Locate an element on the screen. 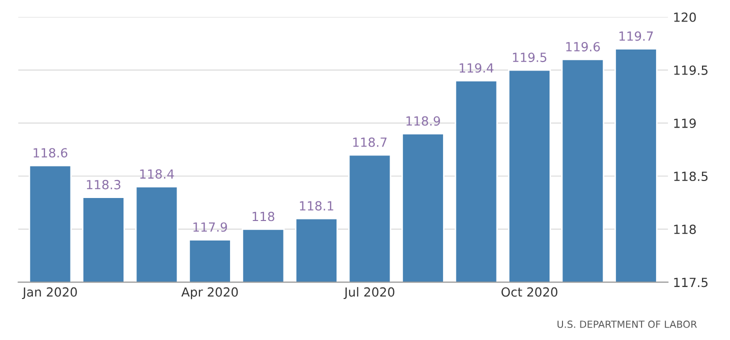  y-tick-label: 119.5 is located at coordinates (691, 70).